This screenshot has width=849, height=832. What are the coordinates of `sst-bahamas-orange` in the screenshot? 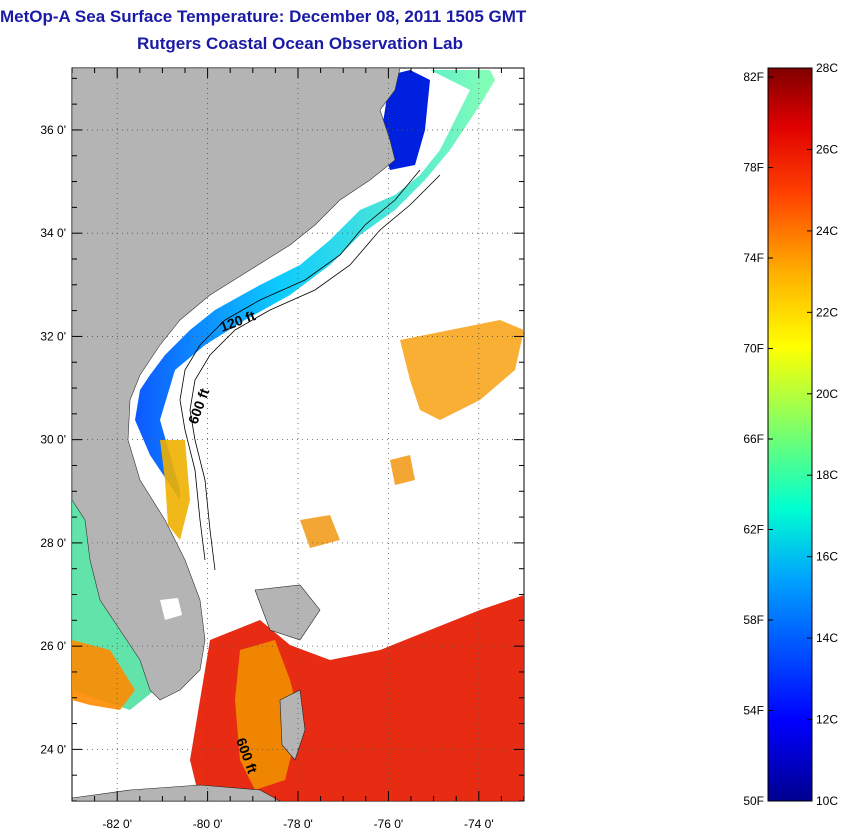 It's located at (267, 715).